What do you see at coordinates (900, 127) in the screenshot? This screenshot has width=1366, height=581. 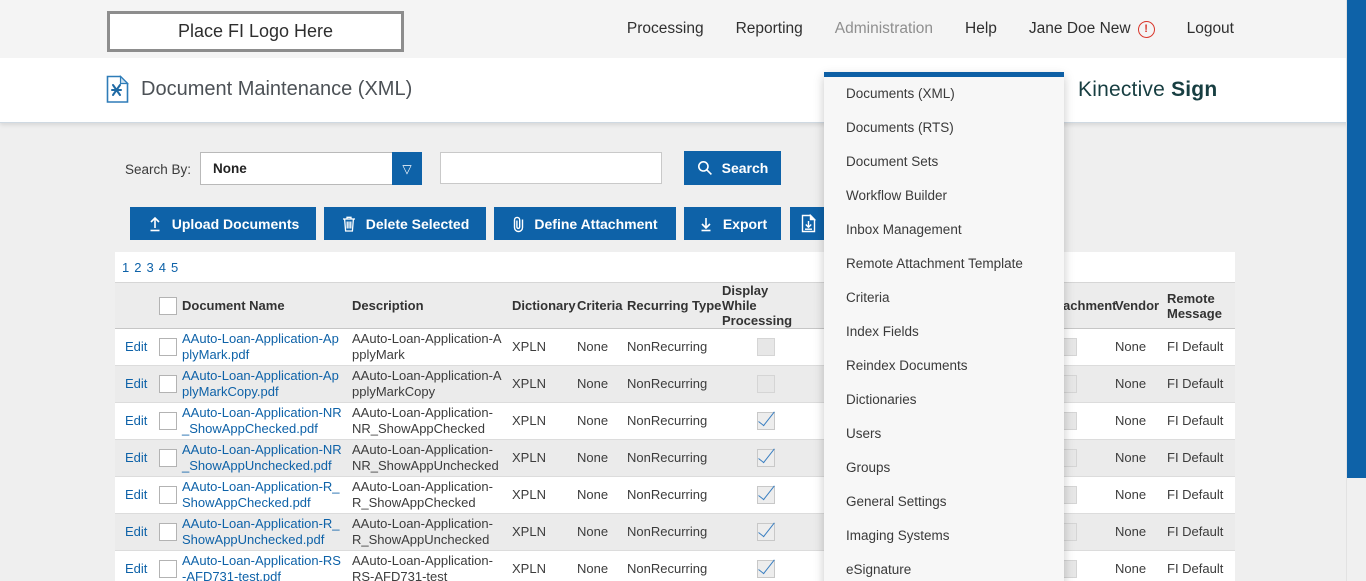 I see `admin-menu-item: Documents (RTS)` at bounding box center [900, 127].